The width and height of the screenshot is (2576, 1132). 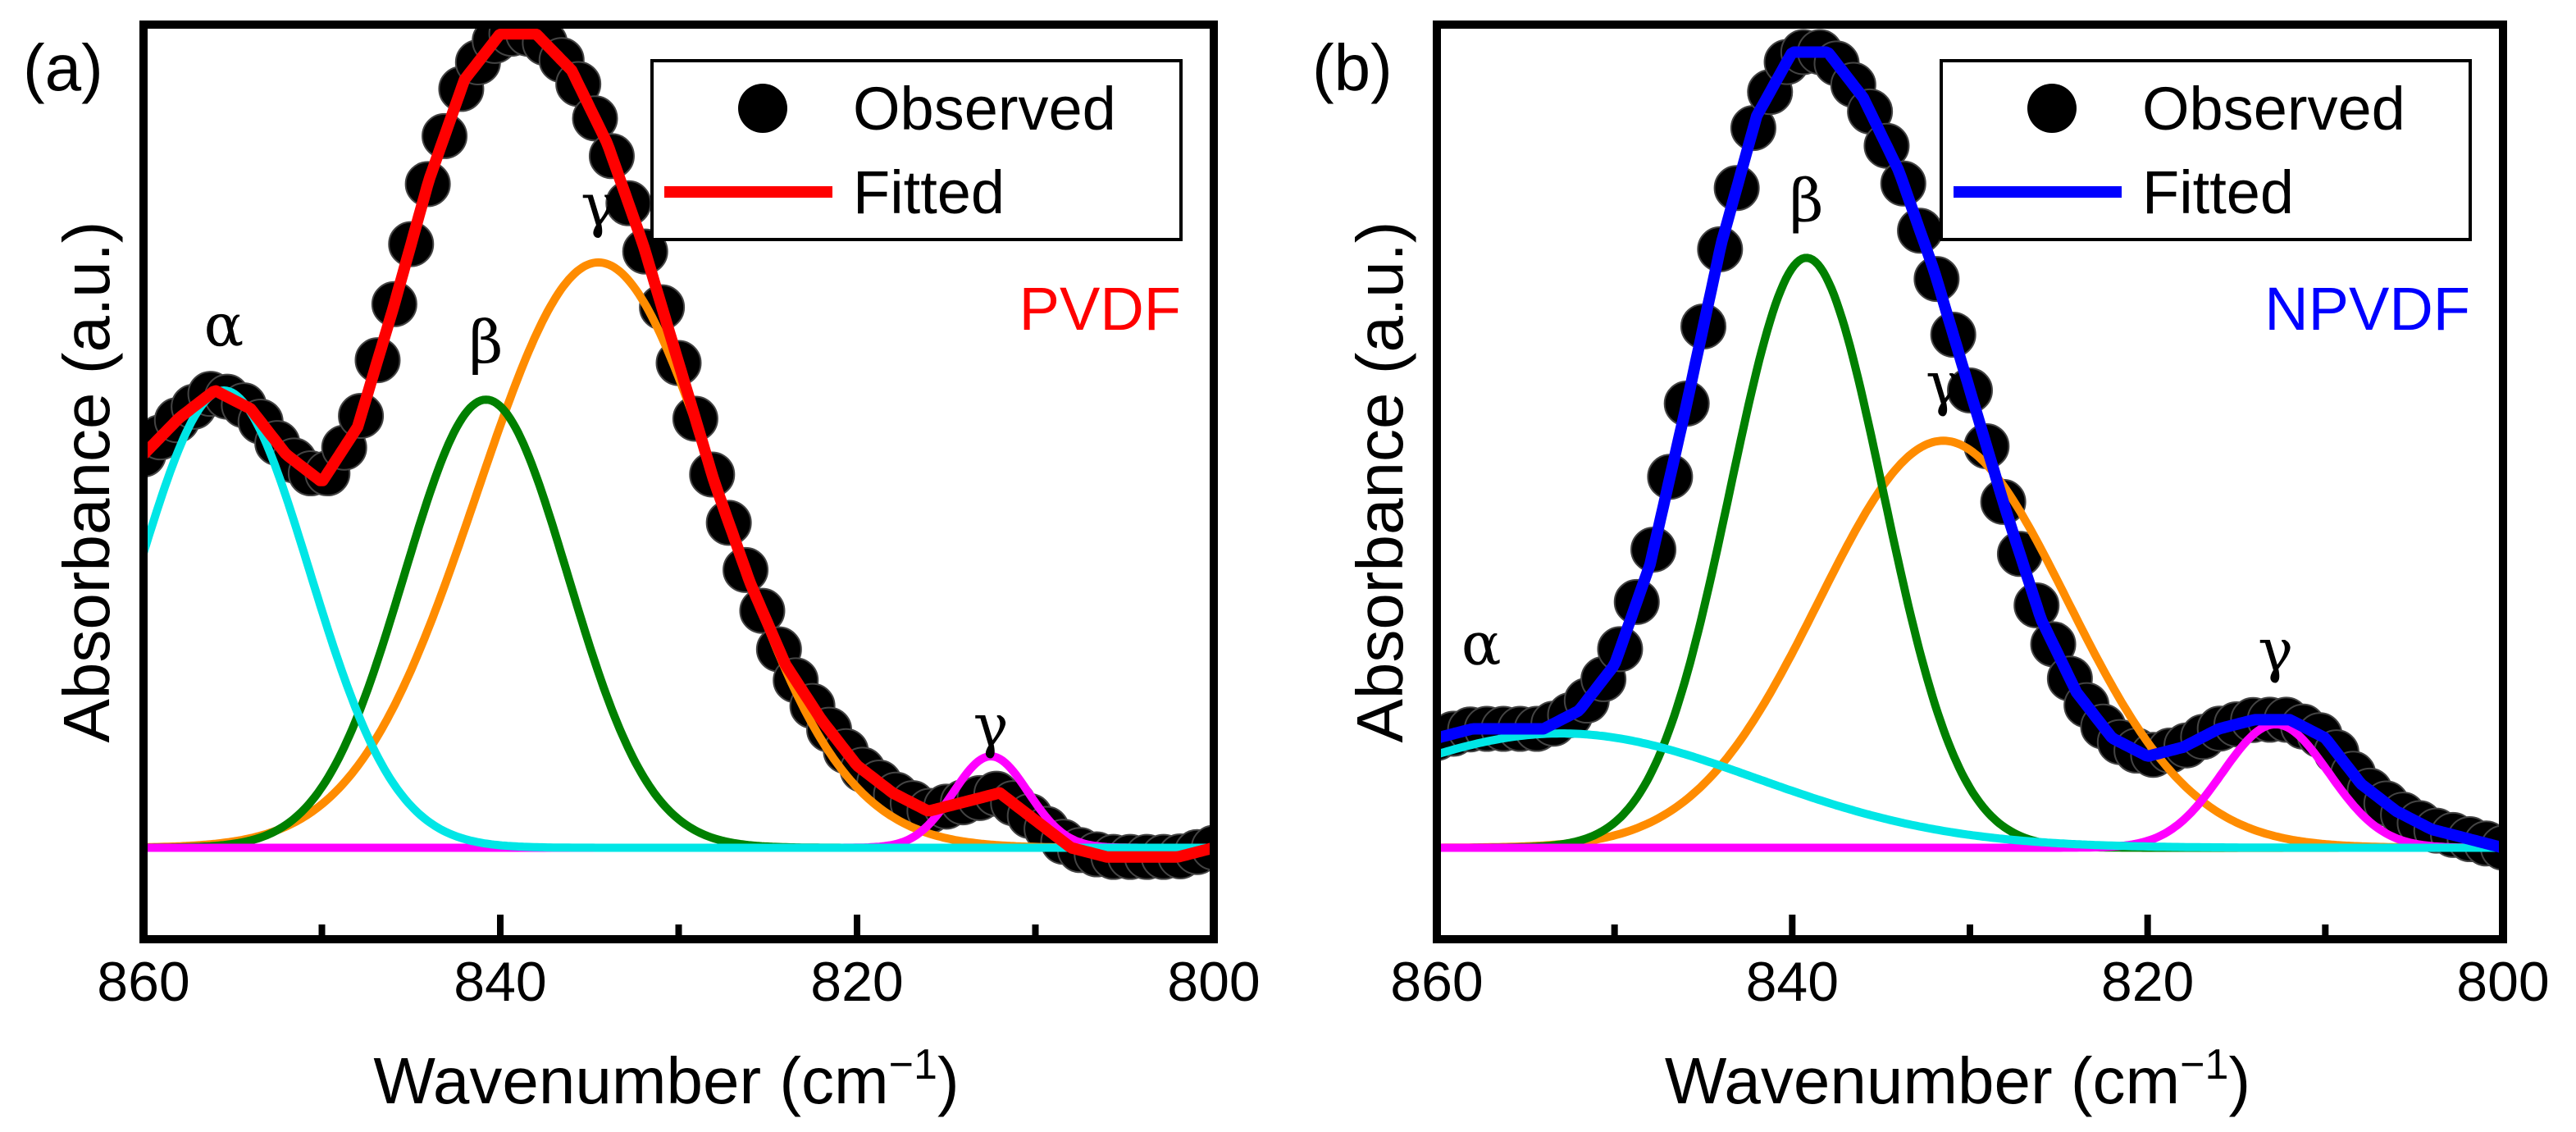 What do you see at coordinates (2367, 309) in the screenshot?
I see `sample-label: NPVDF` at bounding box center [2367, 309].